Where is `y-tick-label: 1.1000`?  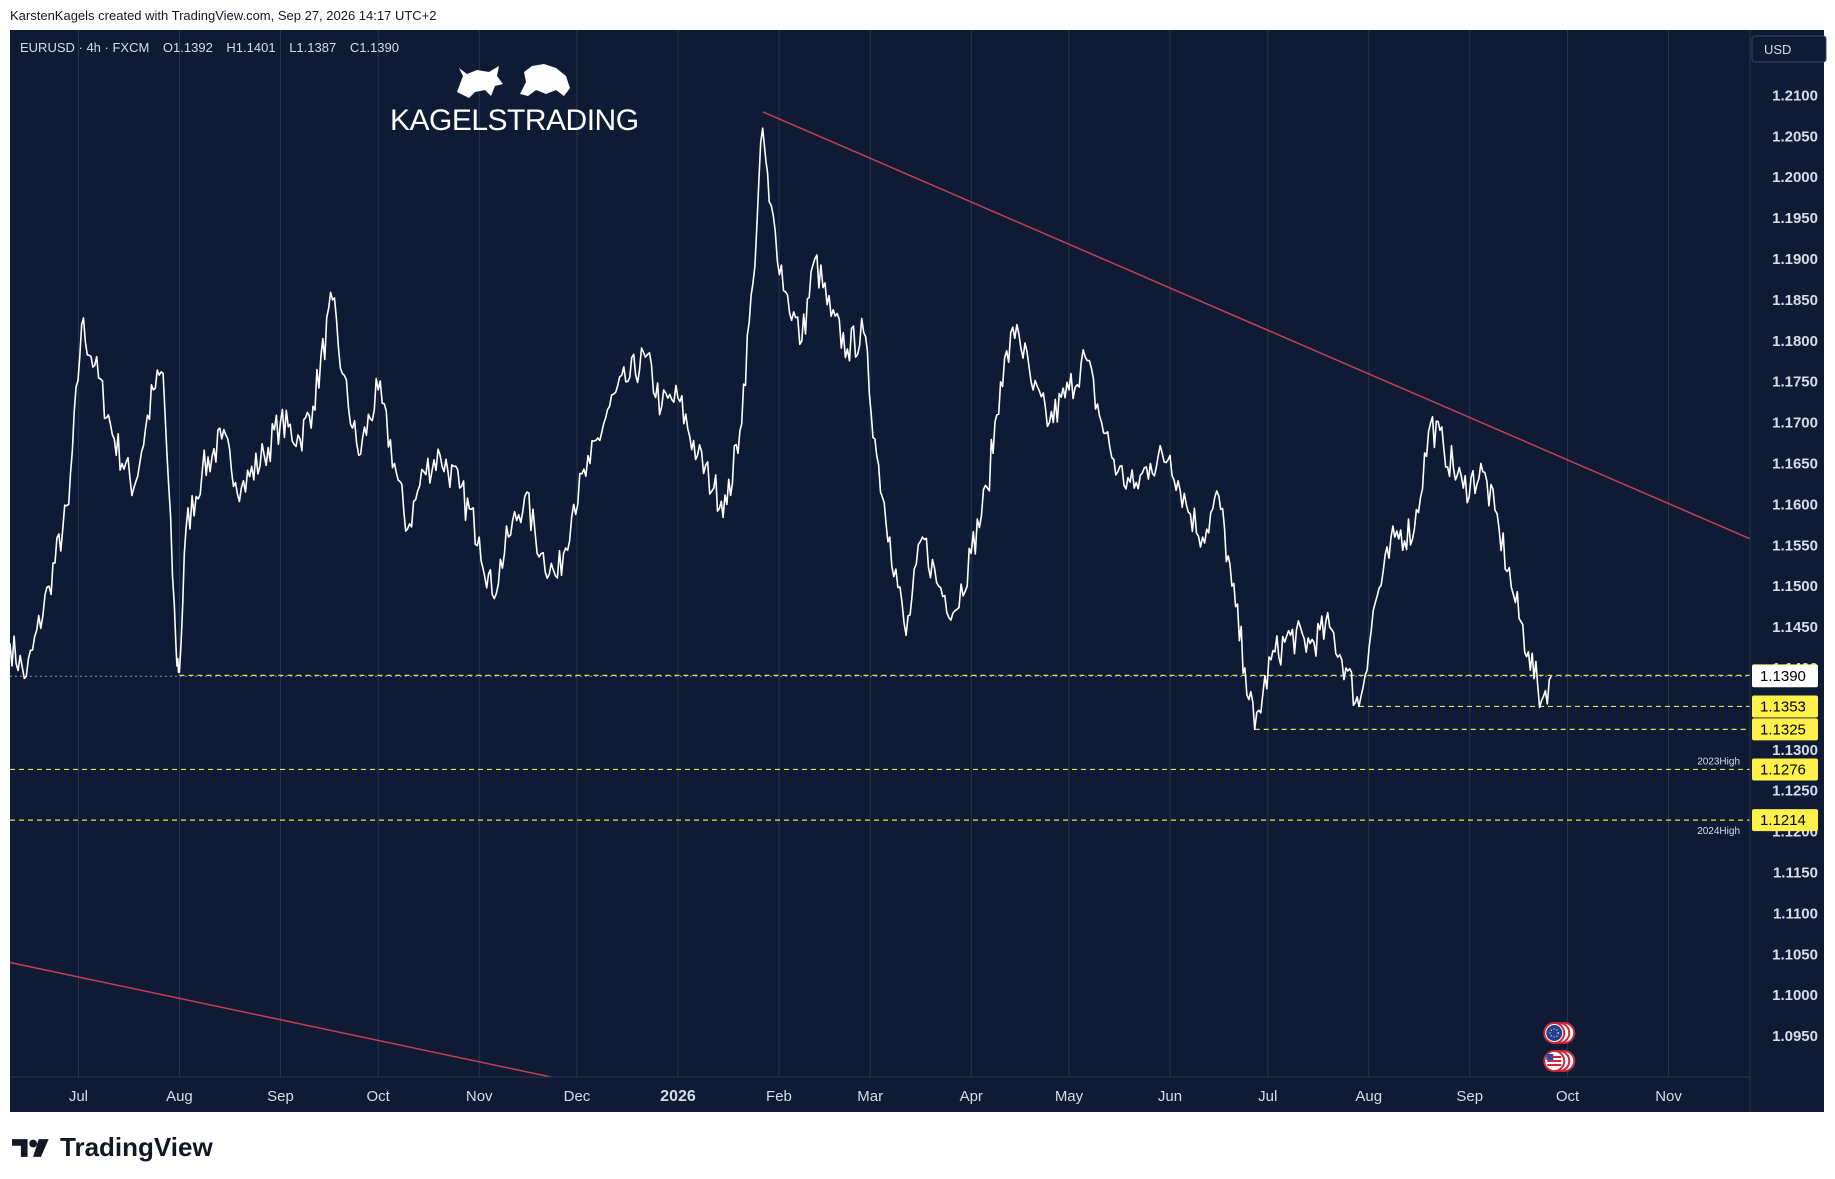
y-tick-label: 1.1000 is located at coordinates (1795, 995).